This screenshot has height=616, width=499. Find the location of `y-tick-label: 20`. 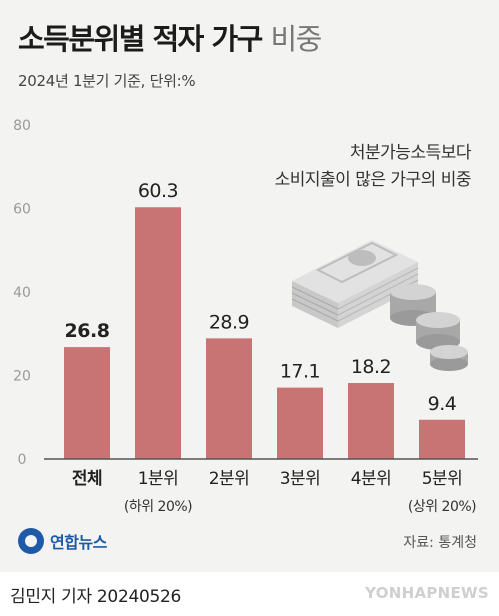

y-tick-label: 20 is located at coordinates (22, 377).